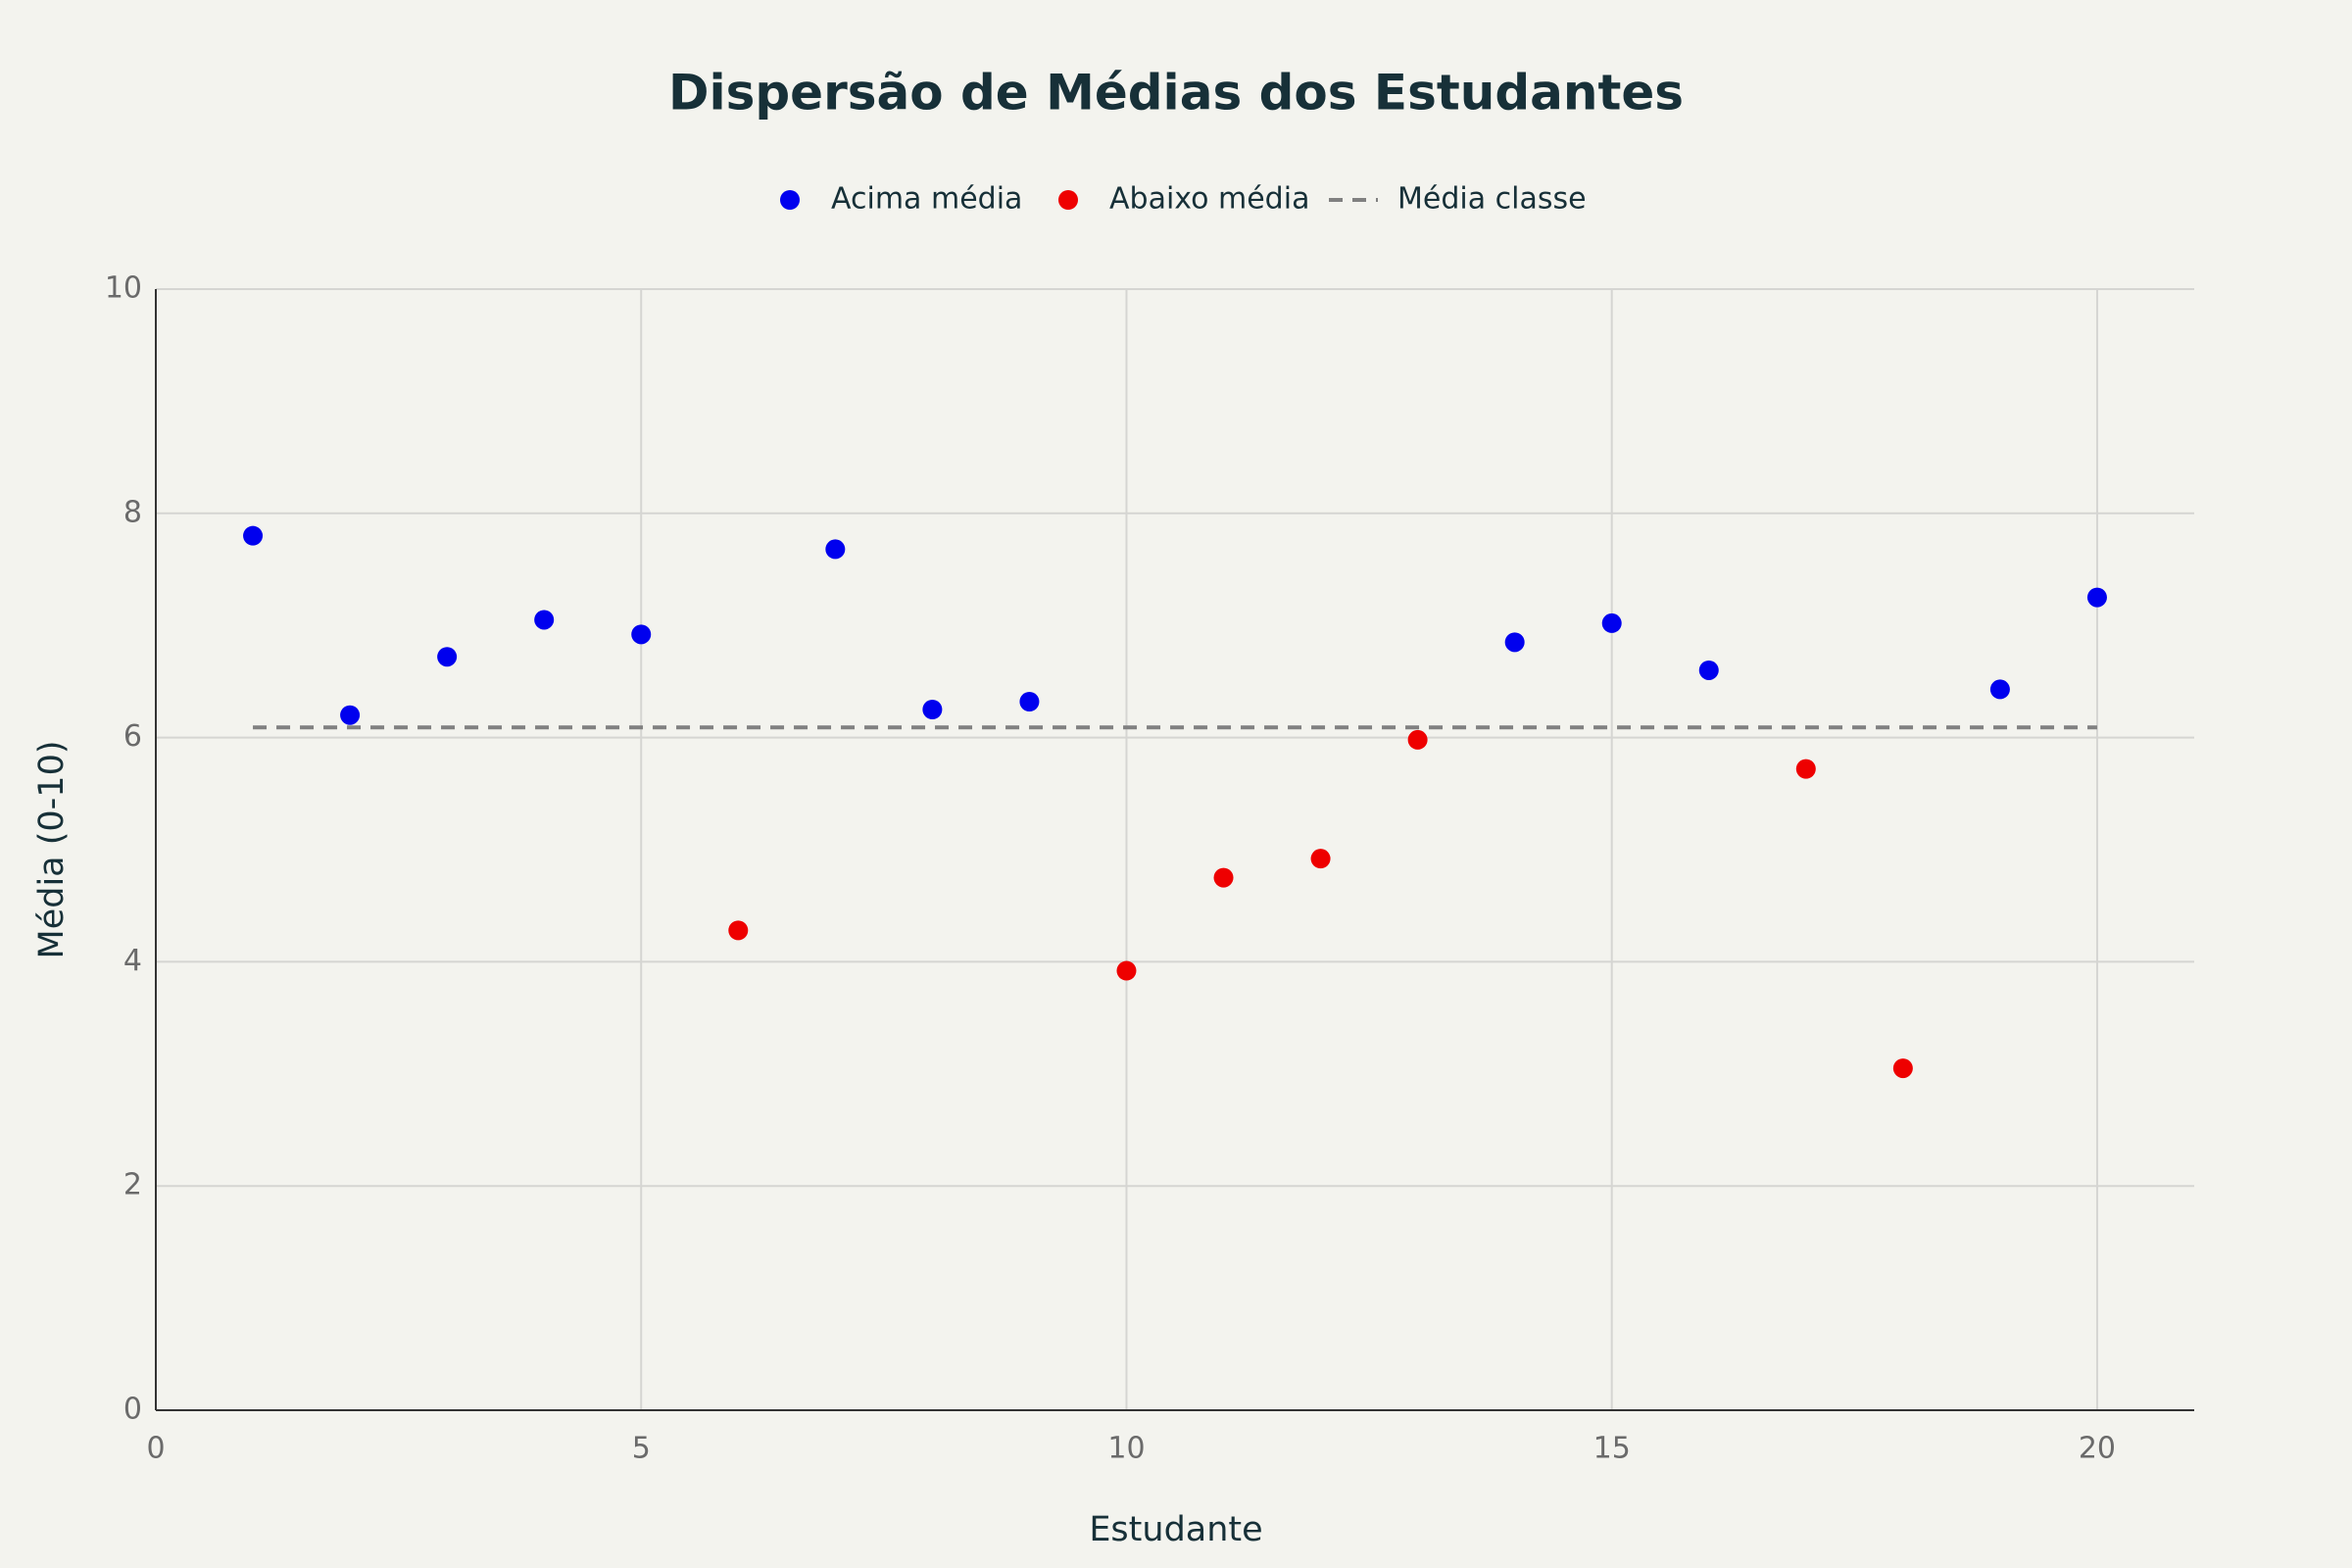 Image resolution: width=2352 pixels, height=1568 pixels. What do you see at coordinates (926, 199) in the screenshot?
I see `legend-label: Acima média` at bounding box center [926, 199].